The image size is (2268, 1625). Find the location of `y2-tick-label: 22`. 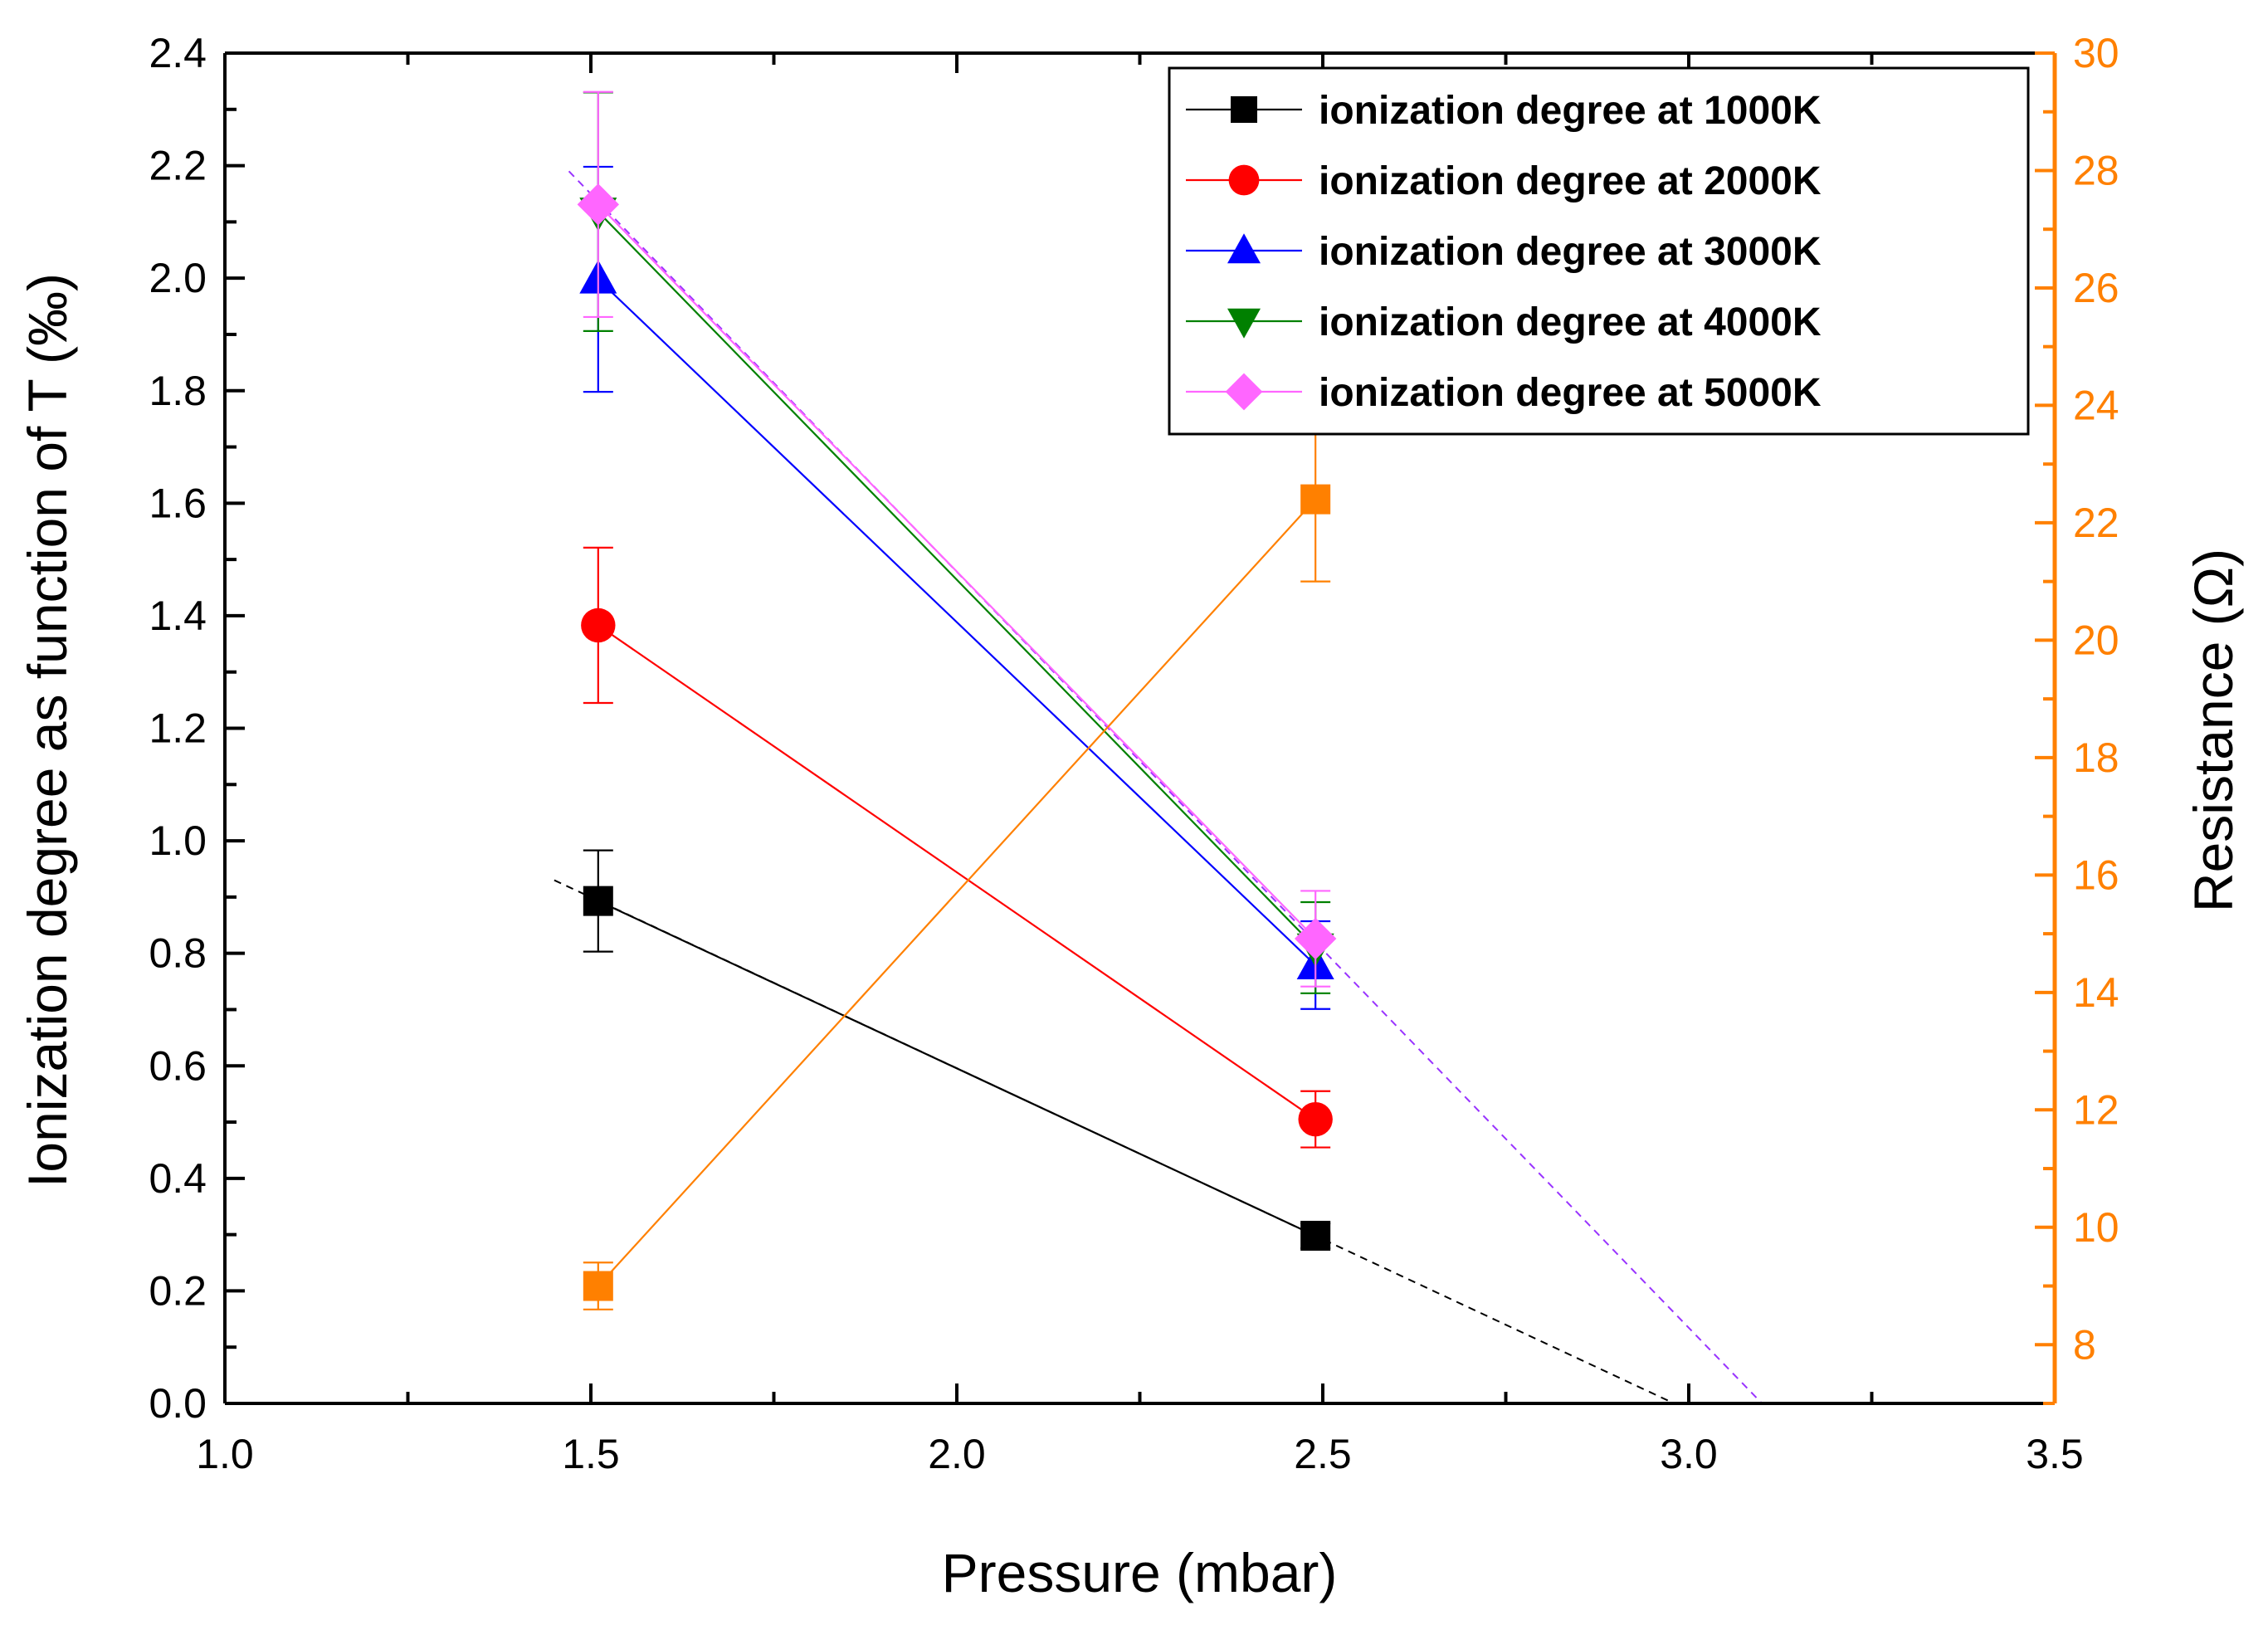

y2-tick-label: 22 is located at coordinates (2096, 523).